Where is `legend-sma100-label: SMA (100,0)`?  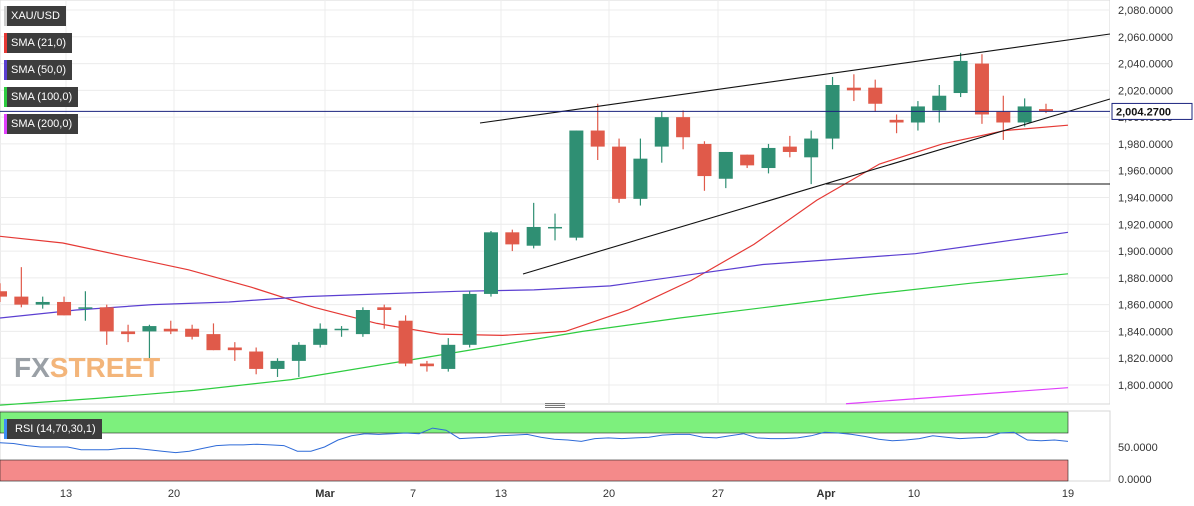
legend-sma100-label: SMA (100,0) is located at coordinates (42, 97).